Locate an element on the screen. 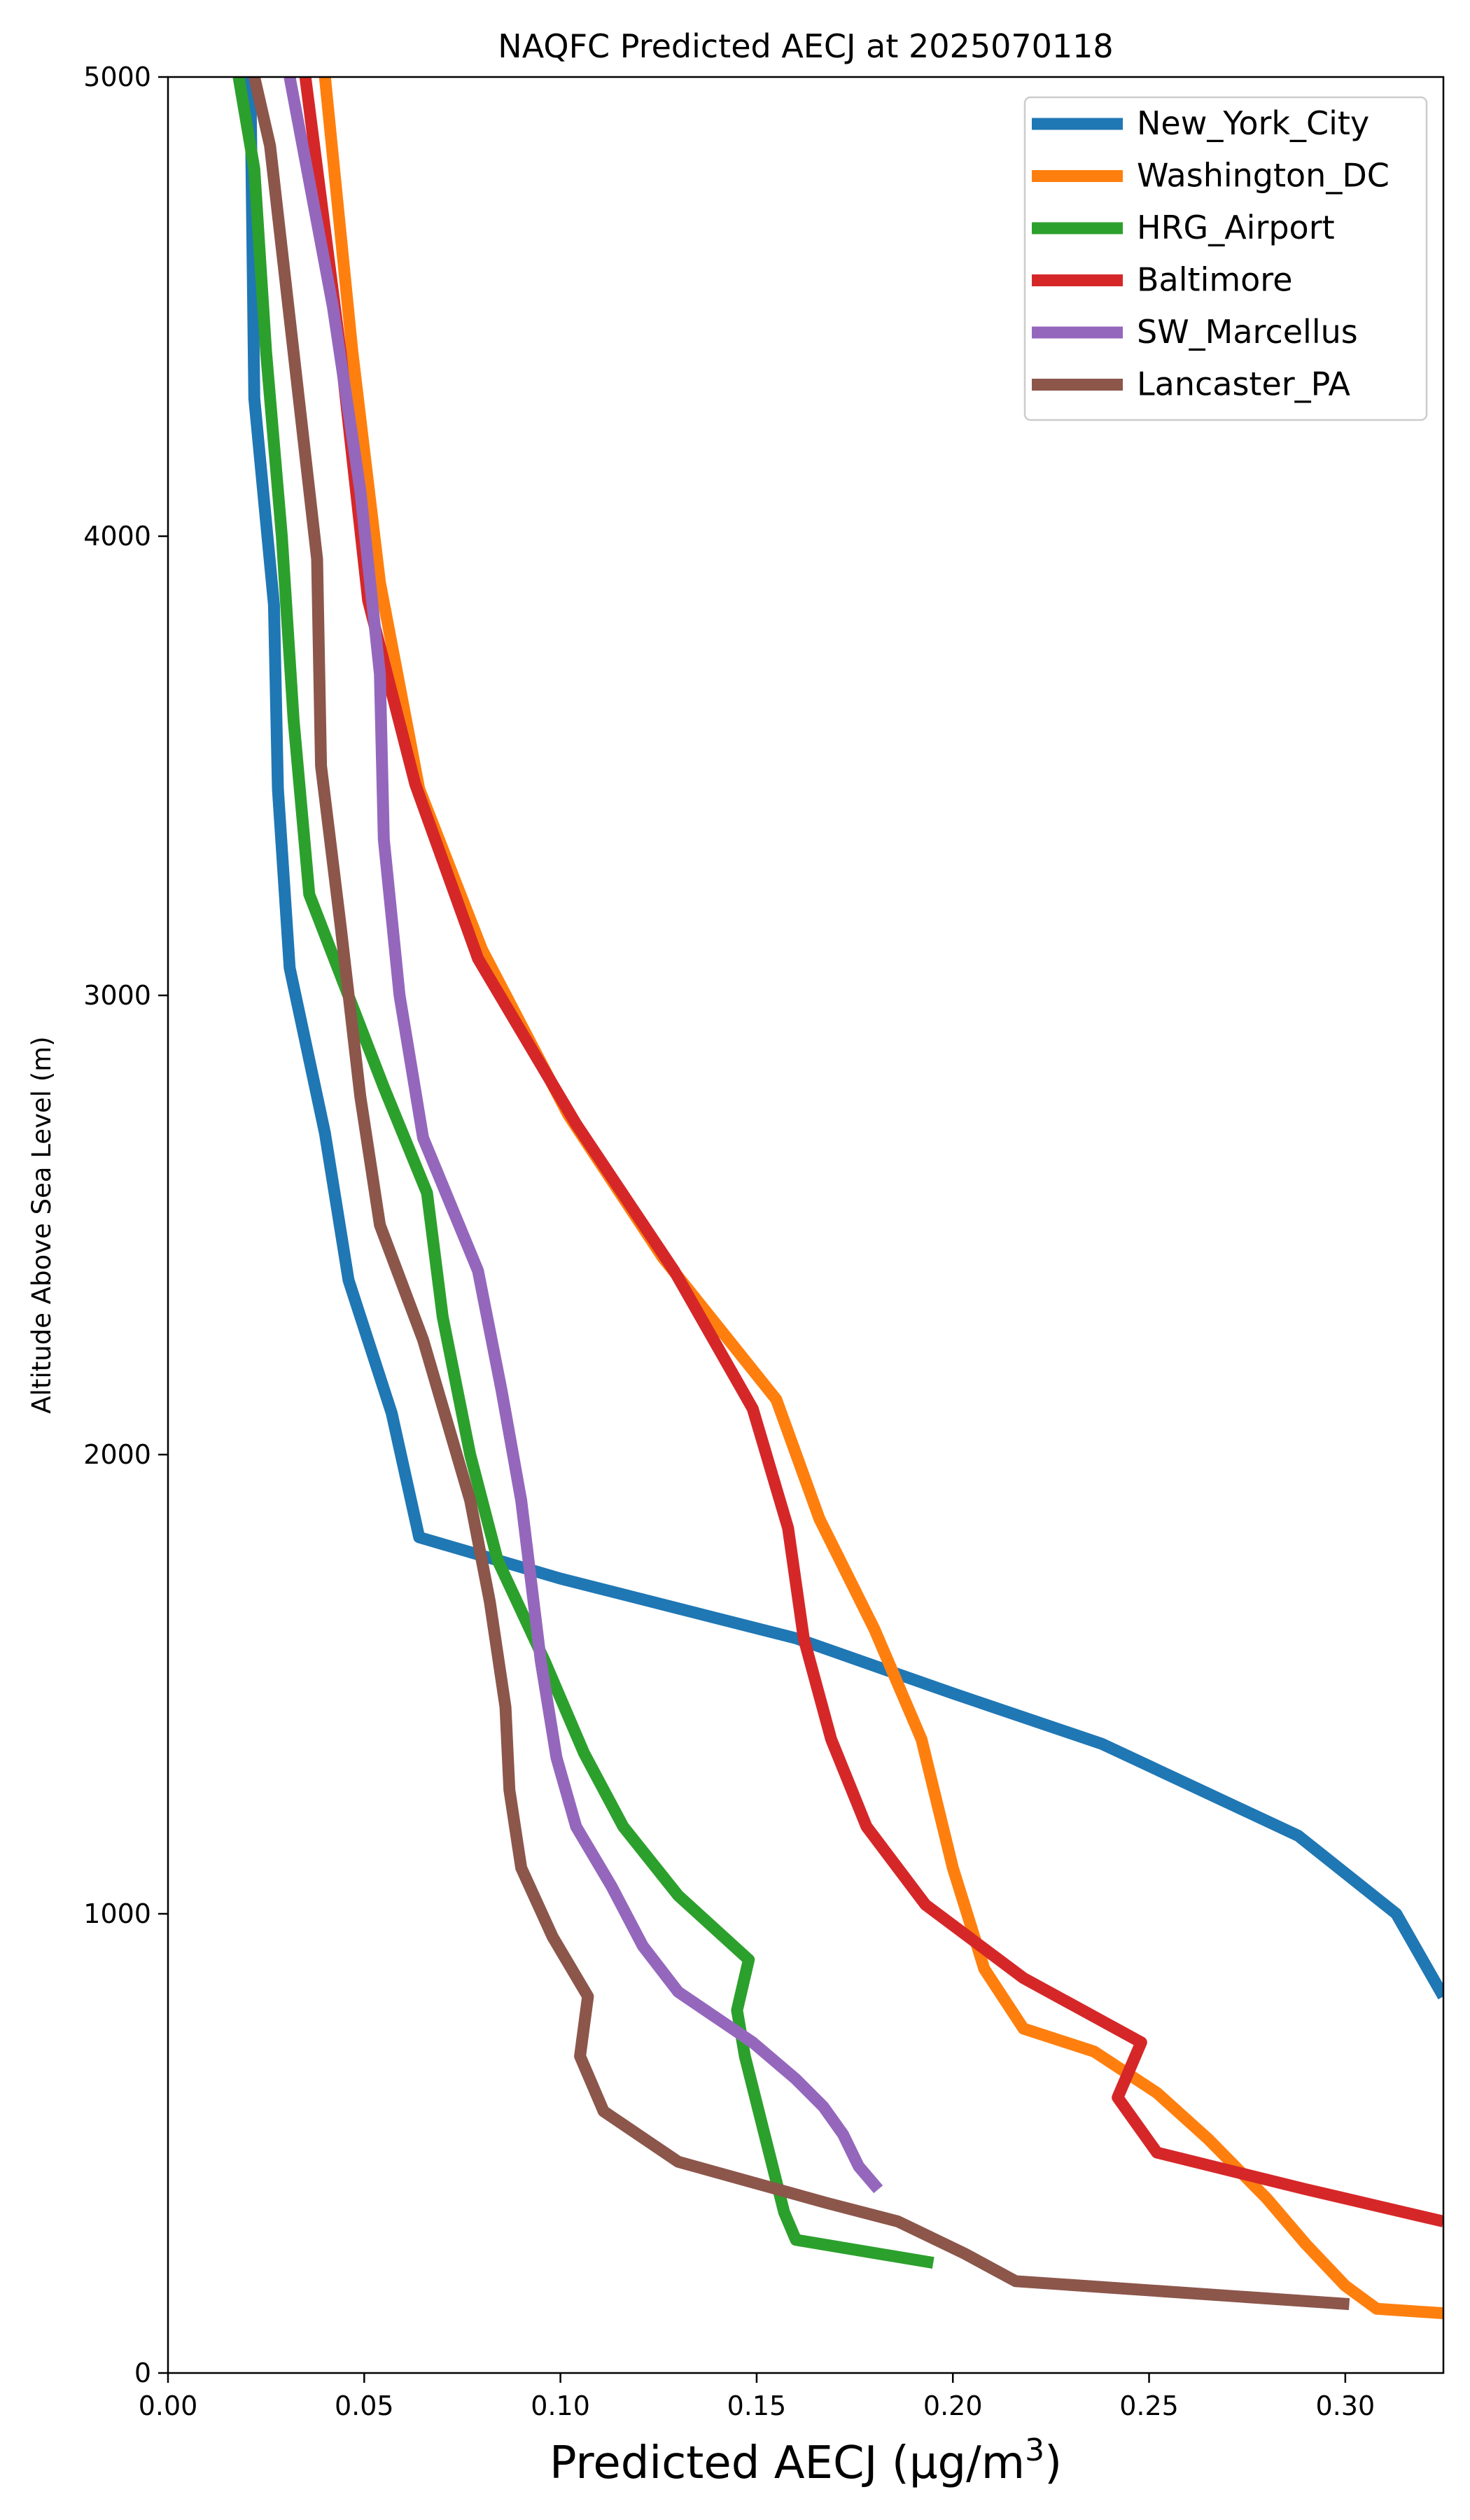  y-axis-label: Altitude Above Sea Level (m) is located at coordinates (42, 1224).